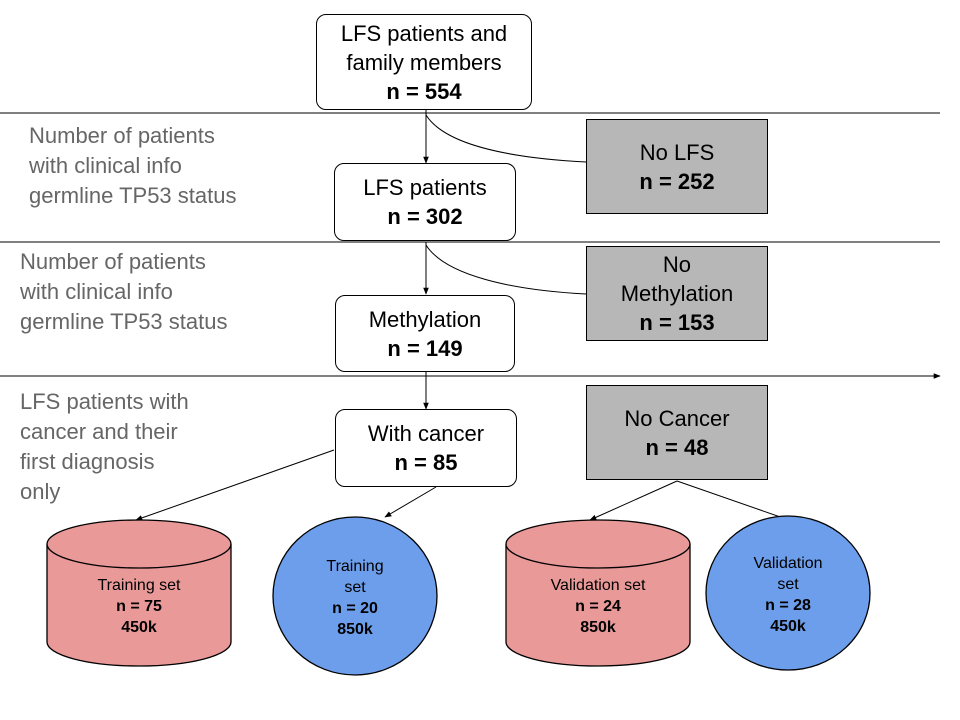  Describe the element at coordinates (506, 138) in the screenshot. I see `curve-to-no-lfs` at that location.